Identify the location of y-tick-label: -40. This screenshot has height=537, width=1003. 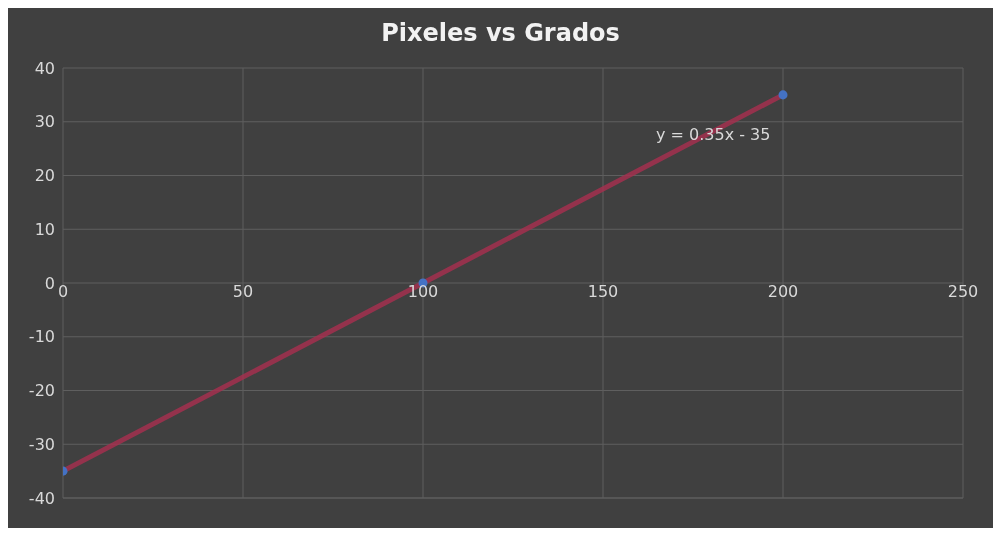
(41, 498).